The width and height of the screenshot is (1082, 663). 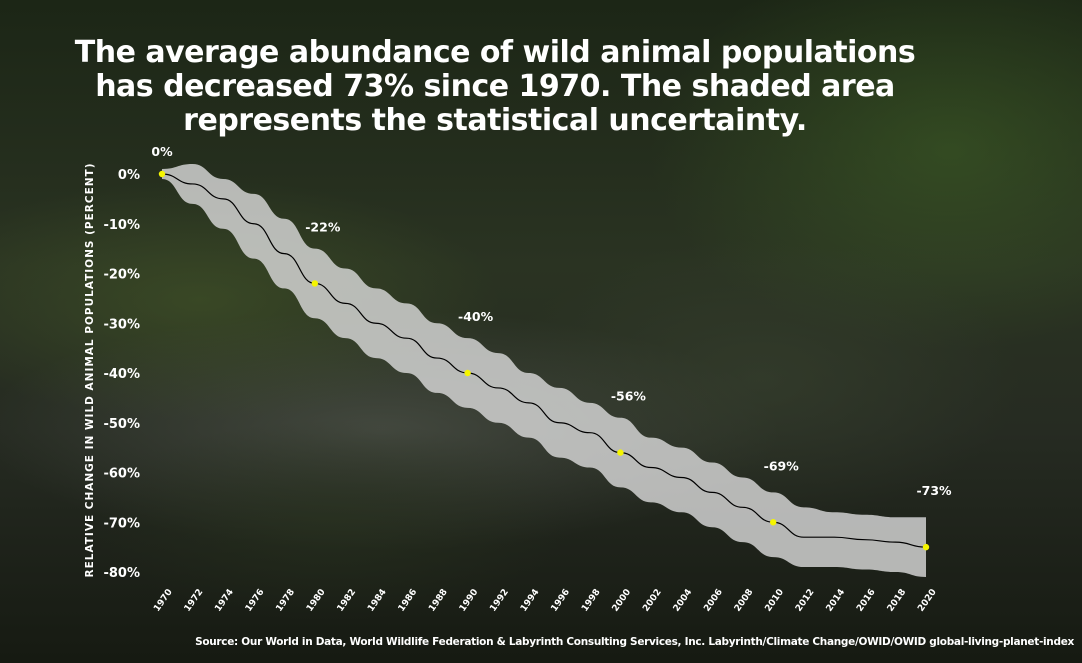 I want to click on y-tick-label: -60%, so click(x=121, y=474).